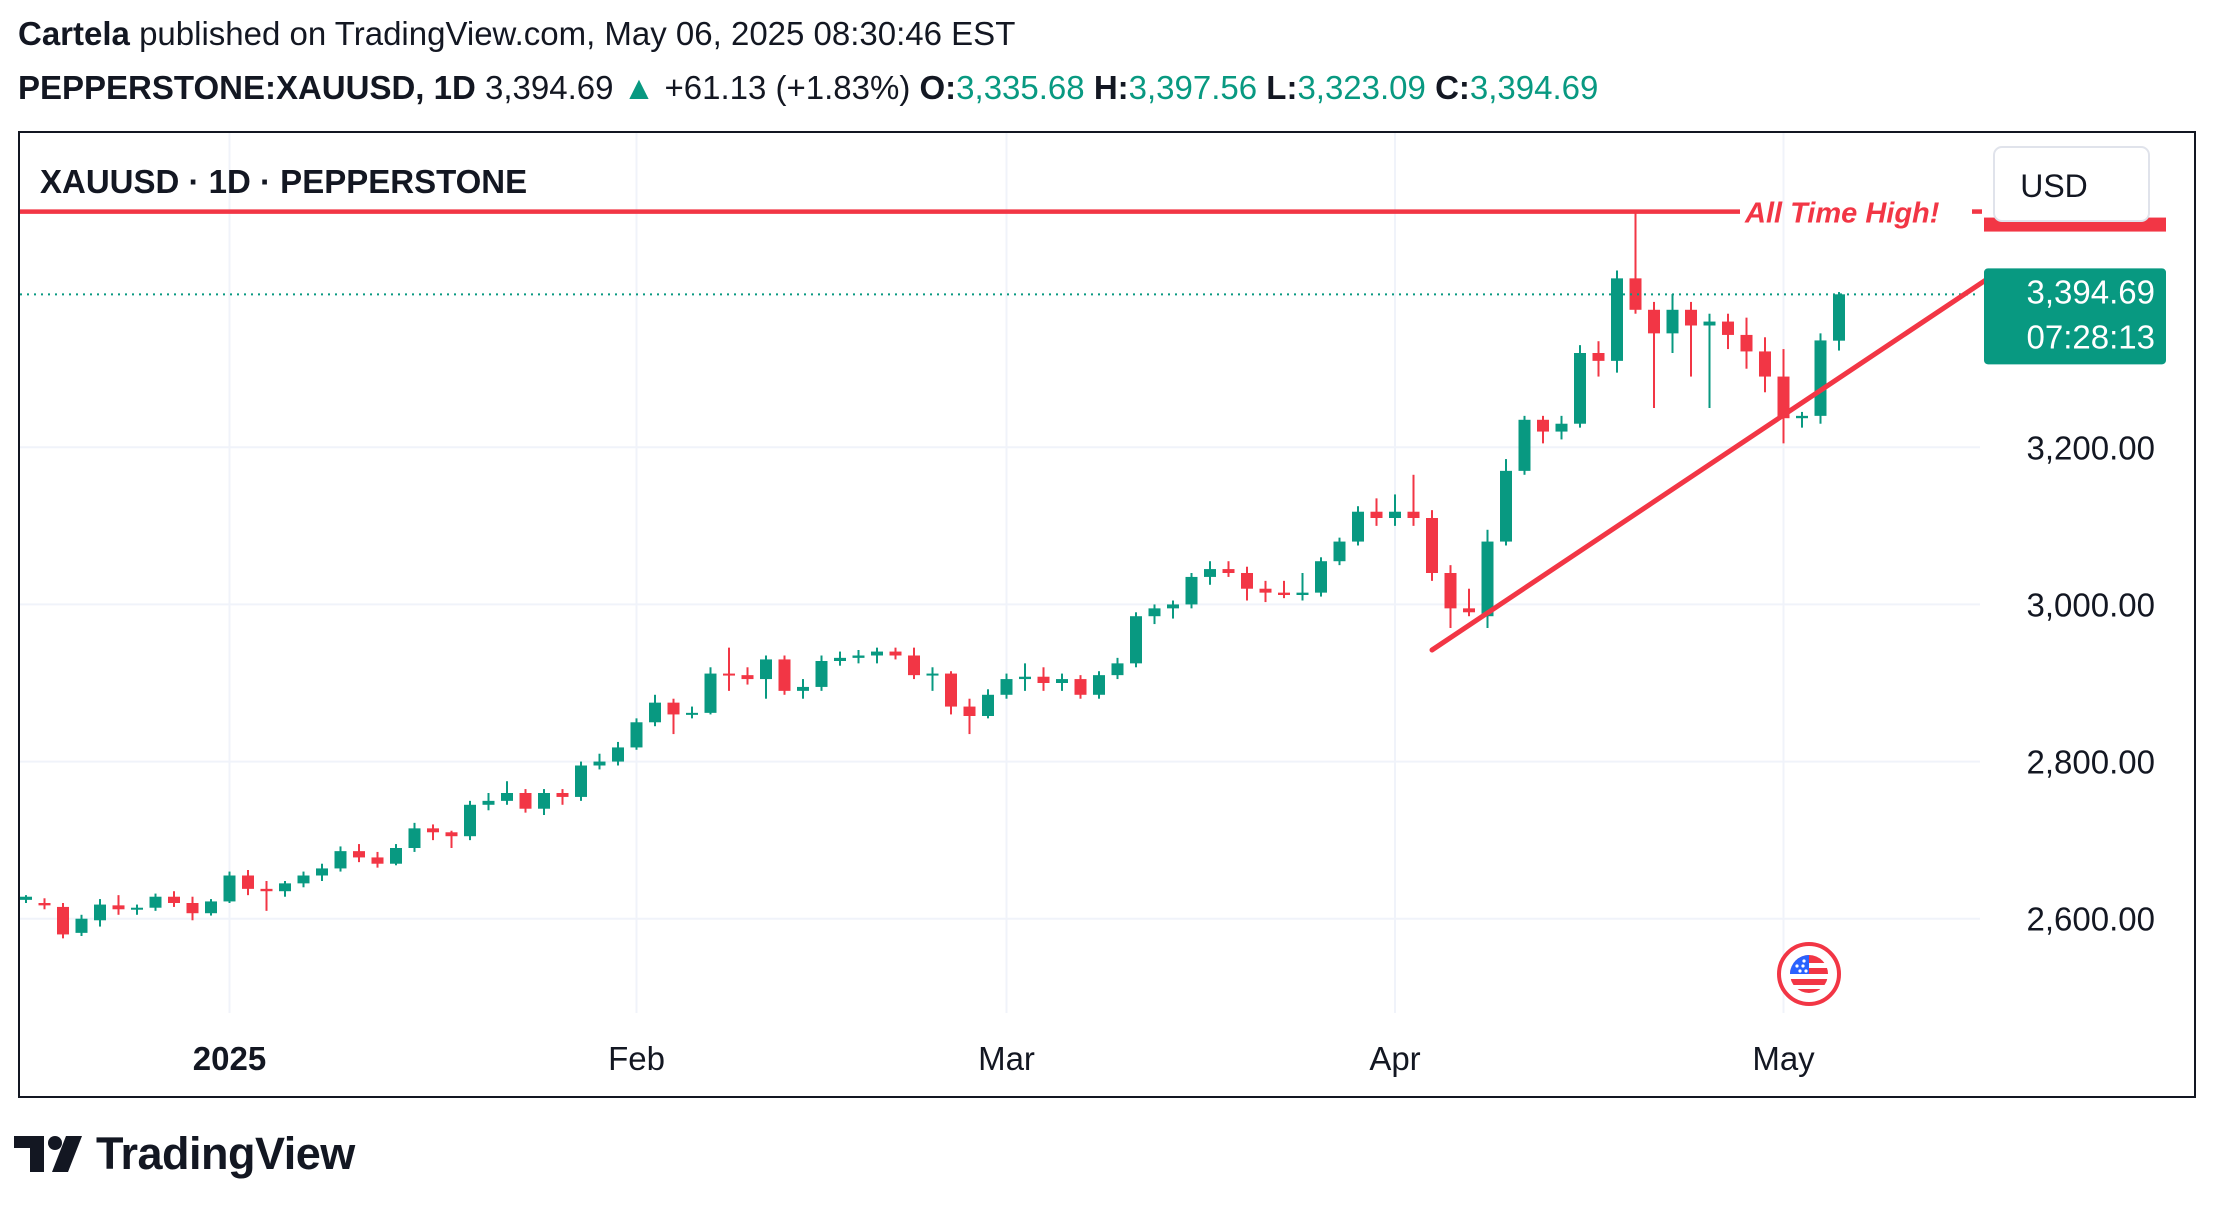  I want to click on chart-title: XAUUSD · 1D · PEPPERSTONE, so click(283, 181).